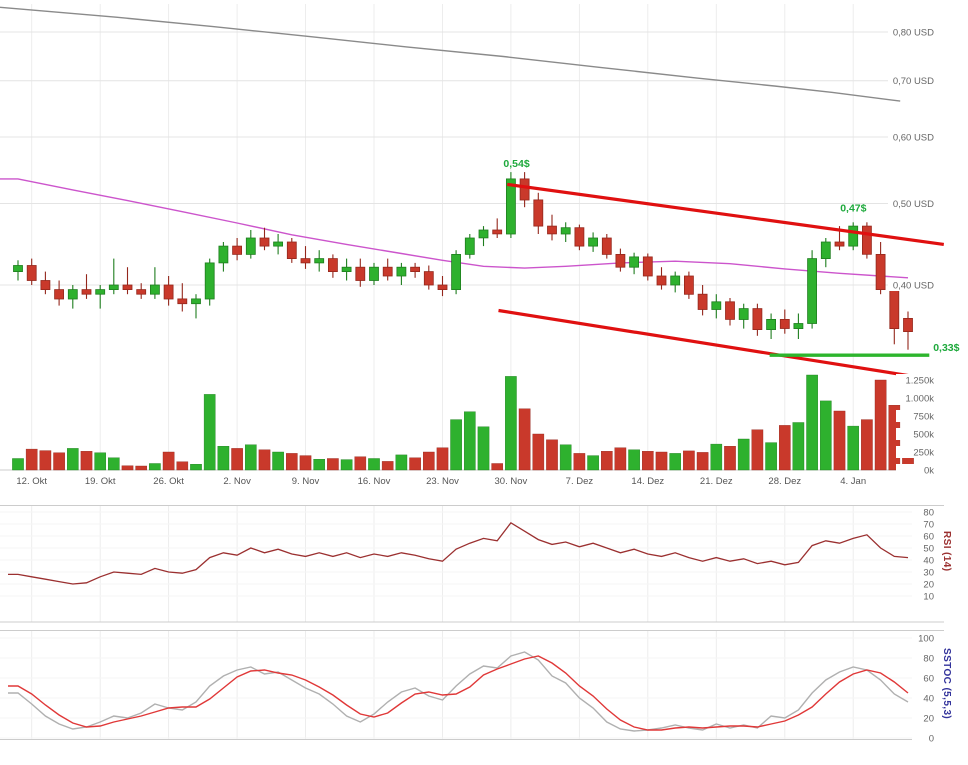 This screenshot has height=765, width=968. I want to click on channel-lower-line, so click(719, 345).